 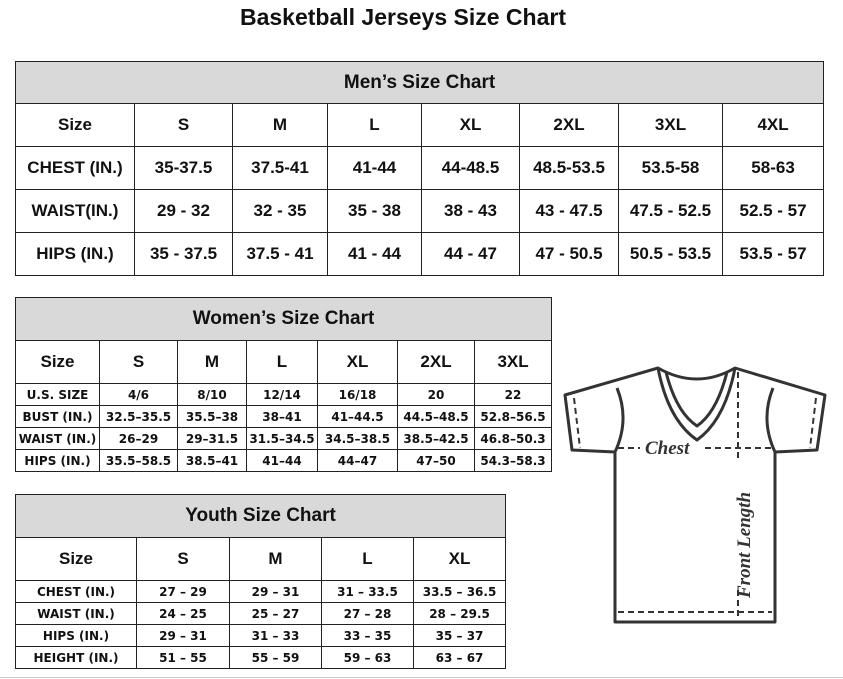 What do you see at coordinates (513, 460) in the screenshot?
I see `table-cell: 54.3–58.3` at bounding box center [513, 460].